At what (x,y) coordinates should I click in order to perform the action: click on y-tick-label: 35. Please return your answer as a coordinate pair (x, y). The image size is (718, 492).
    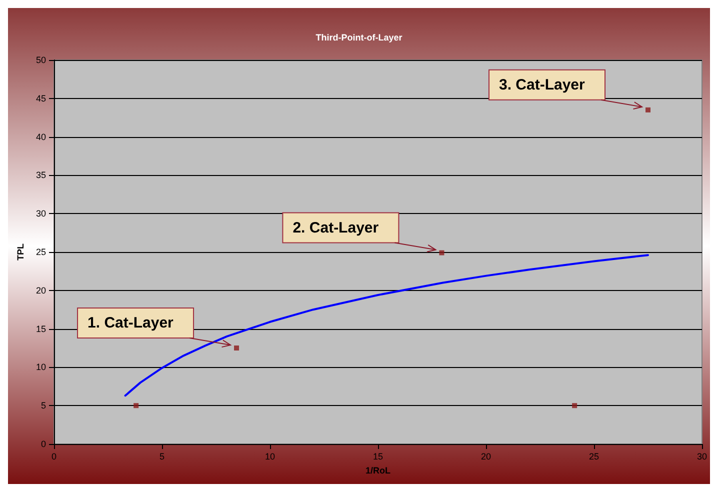
    Looking at the image, I should click on (41, 175).